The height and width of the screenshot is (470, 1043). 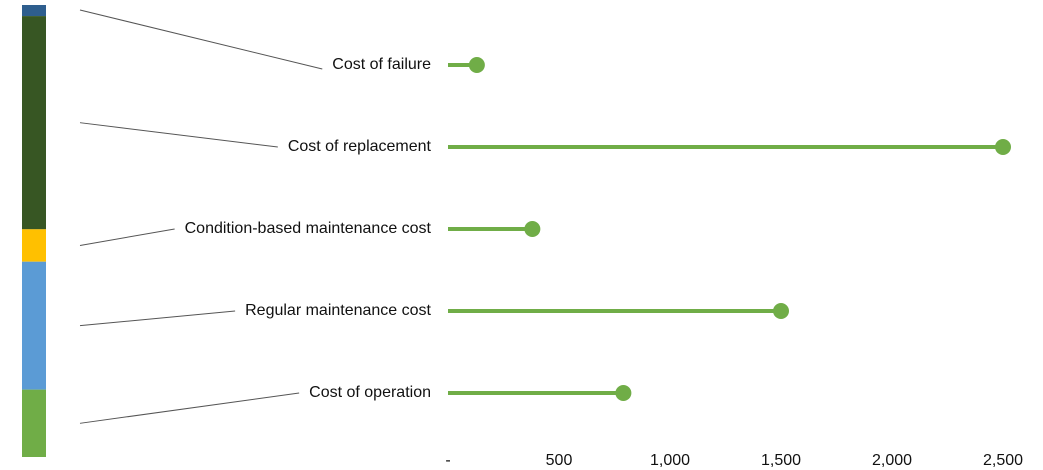 What do you see at coordinates (360, 146) in the screenshot?
I see `category-label: Cost of replacement` at bounding box center [360, 146].